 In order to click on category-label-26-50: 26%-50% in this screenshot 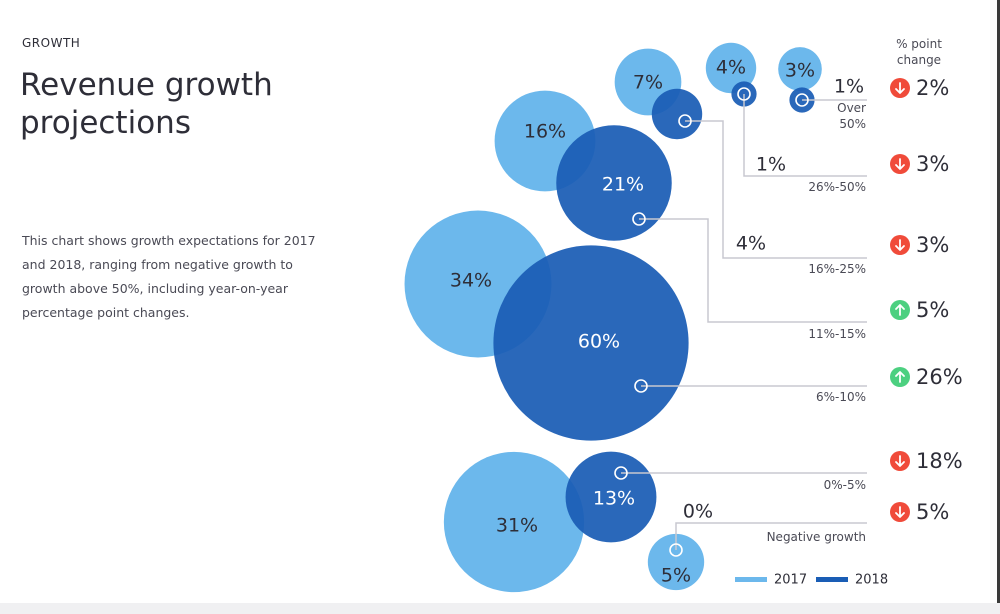, I will do `click(837, 187)`.